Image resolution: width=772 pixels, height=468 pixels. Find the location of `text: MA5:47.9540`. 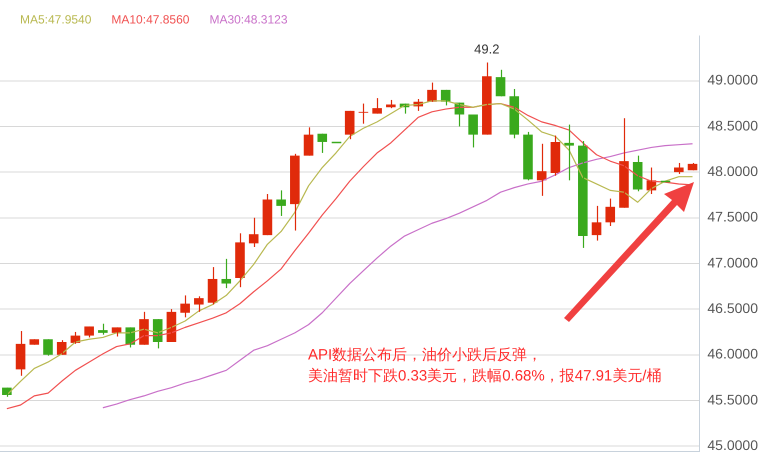

text: MA5:47.9540 is located at coordinates (56, 19).